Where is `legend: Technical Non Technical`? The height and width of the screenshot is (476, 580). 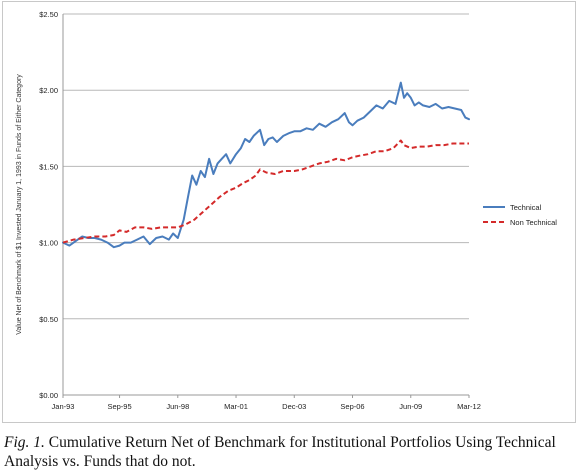
legend: Technical Non Technical is located at coordinates (520, 215).